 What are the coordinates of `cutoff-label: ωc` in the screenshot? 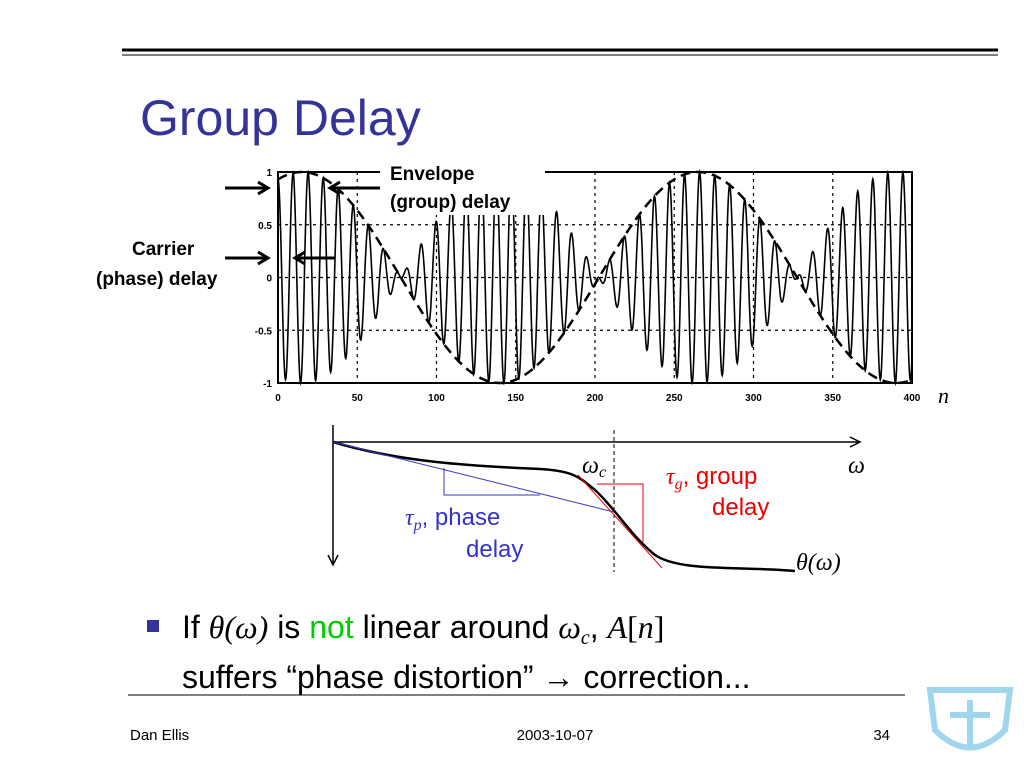 It's located at (594, 467).